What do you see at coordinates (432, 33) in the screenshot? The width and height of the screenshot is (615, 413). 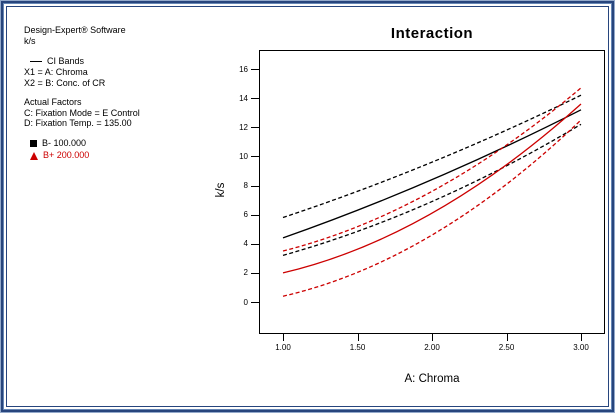 I see `chart-title: Interaction` at bounding box center [432, 33].